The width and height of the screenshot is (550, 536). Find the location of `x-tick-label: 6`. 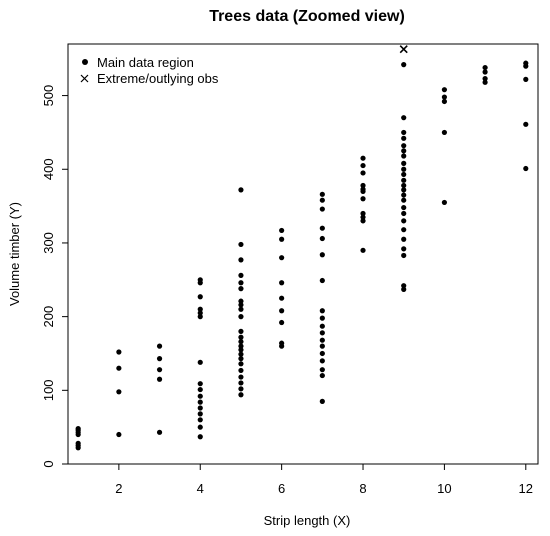

x-tick-label: 6 is located at coordinates (281, 488).